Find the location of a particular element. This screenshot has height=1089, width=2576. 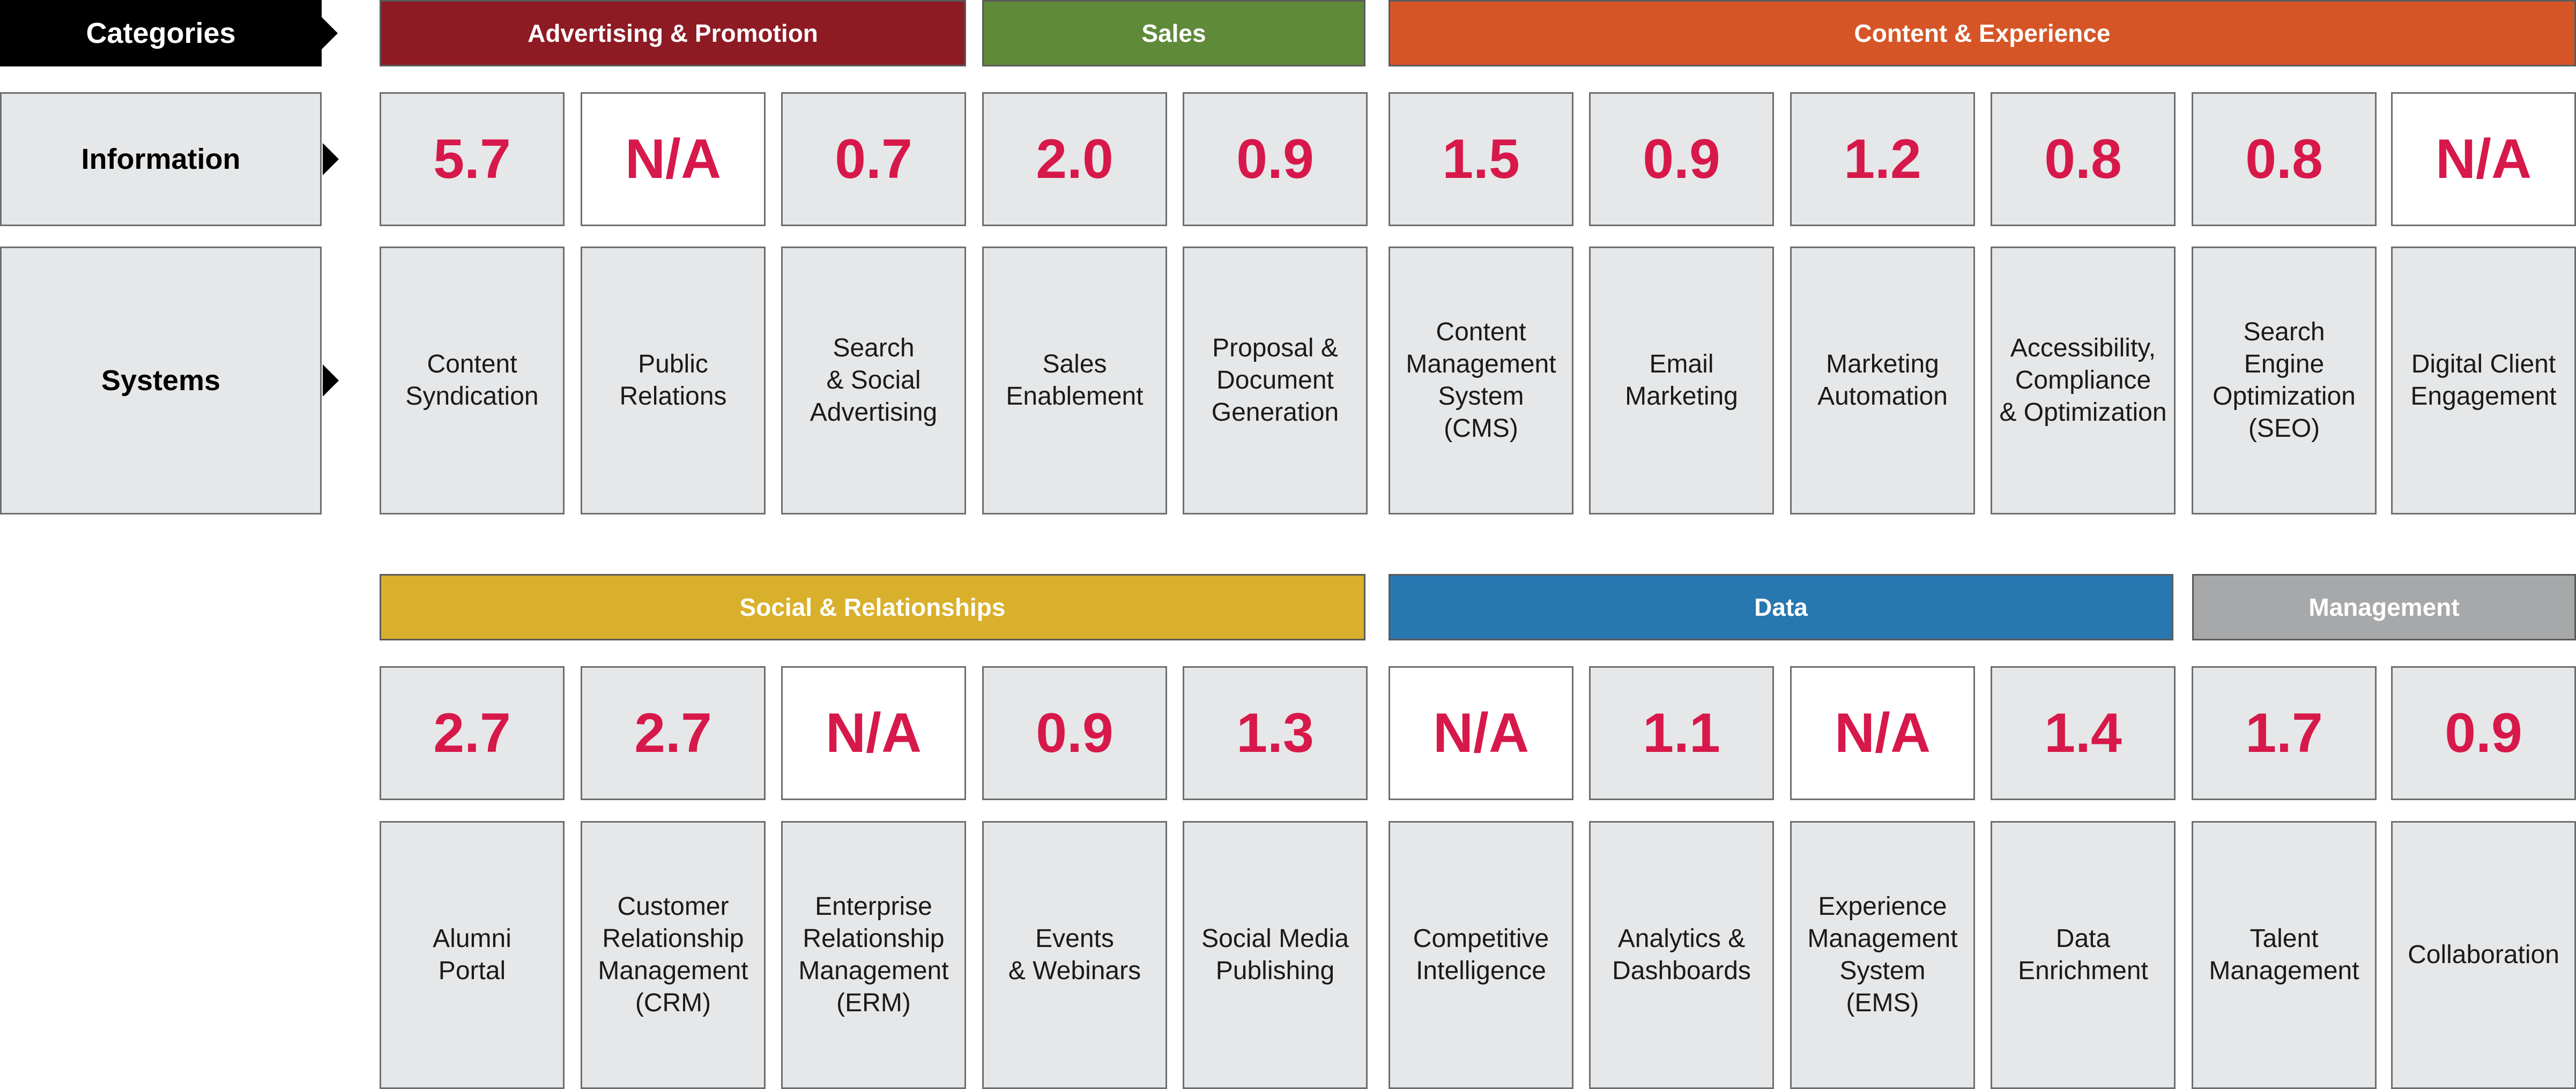

system-box: Enterprise Relationship Management (ERM) is located at coordinates (874, 955).